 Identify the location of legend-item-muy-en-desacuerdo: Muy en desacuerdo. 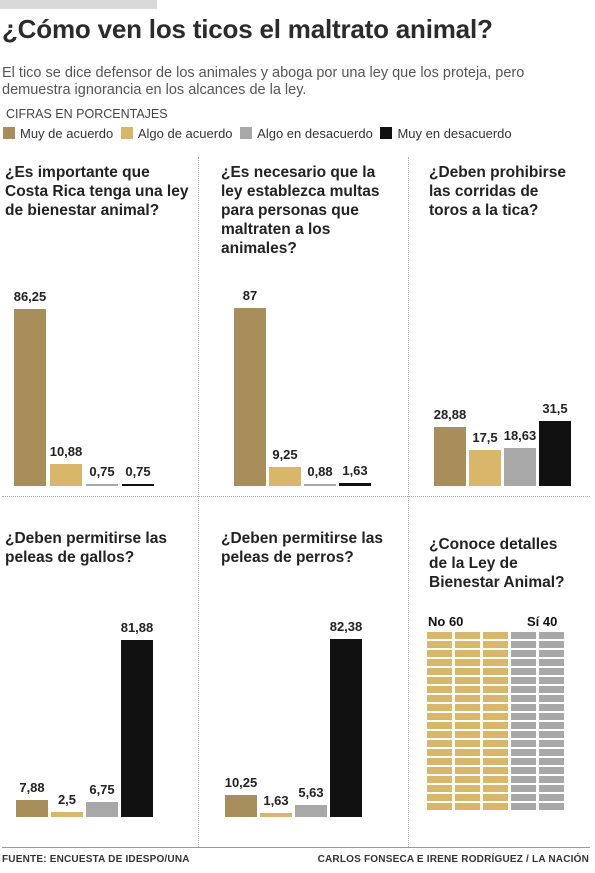
(446, 133).